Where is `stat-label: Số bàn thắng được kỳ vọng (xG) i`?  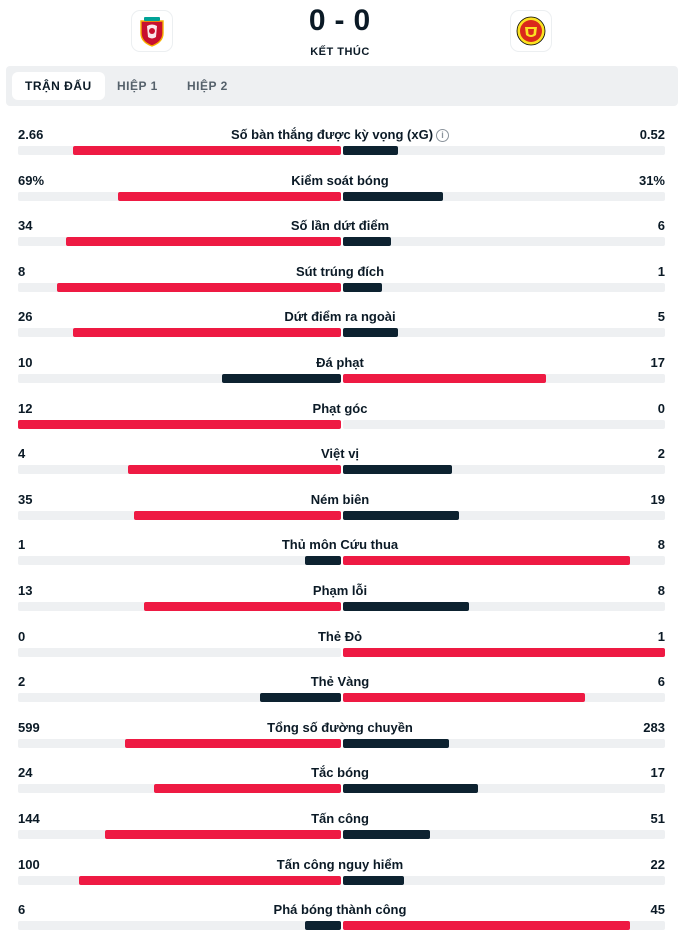 stat-label: Số bàn thắng được kỳ vọng (xG) i is located at coordinates (340, 134).